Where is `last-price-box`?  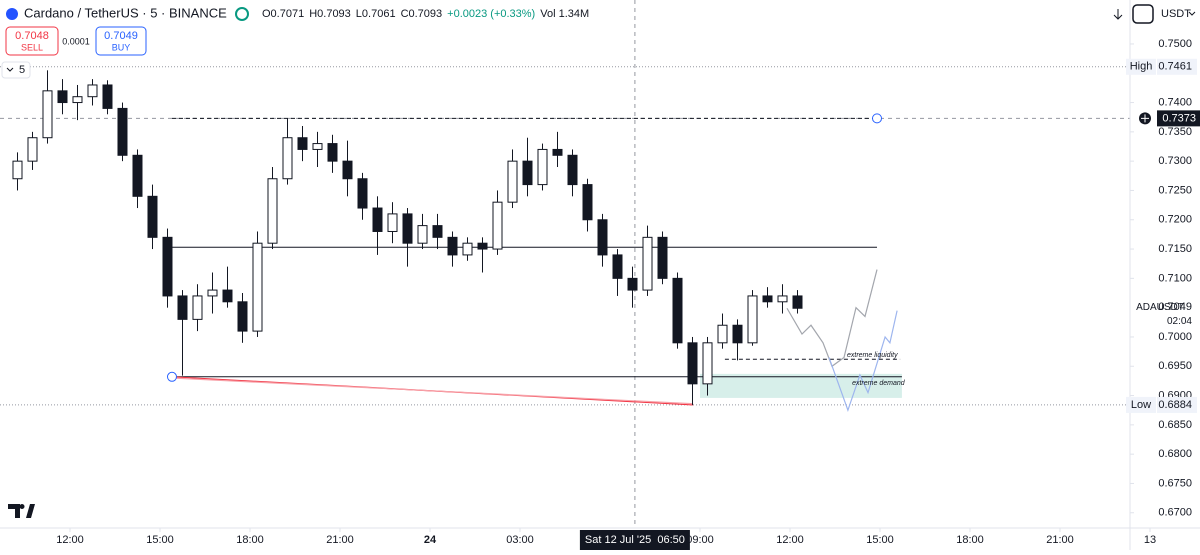
last-price-box is located at coordinates (1165, 314).